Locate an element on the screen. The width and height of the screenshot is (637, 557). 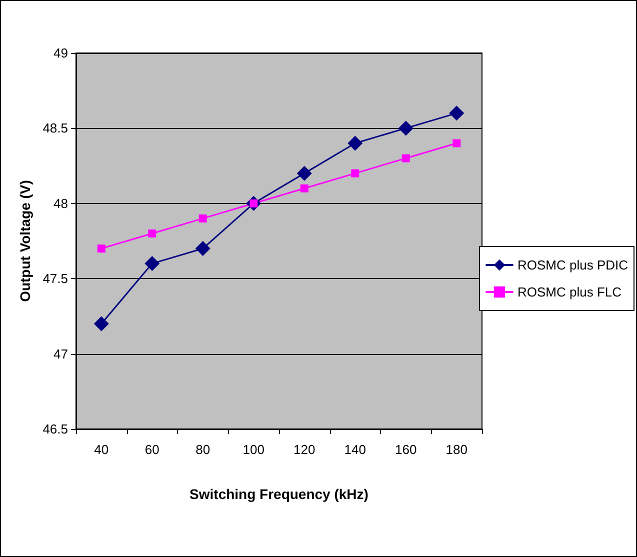
y-axis-title: Output Voltage (V) is located at coordinates (24, 241).